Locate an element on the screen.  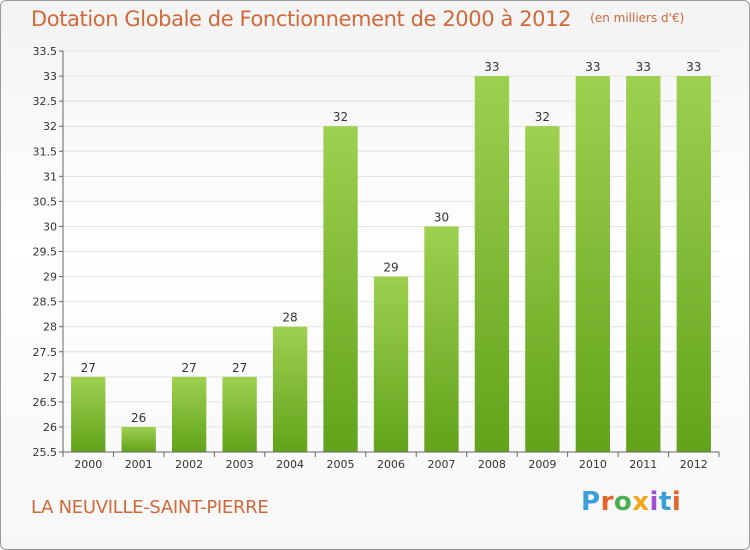
bar-2009 is located at coordinates (542, 289).